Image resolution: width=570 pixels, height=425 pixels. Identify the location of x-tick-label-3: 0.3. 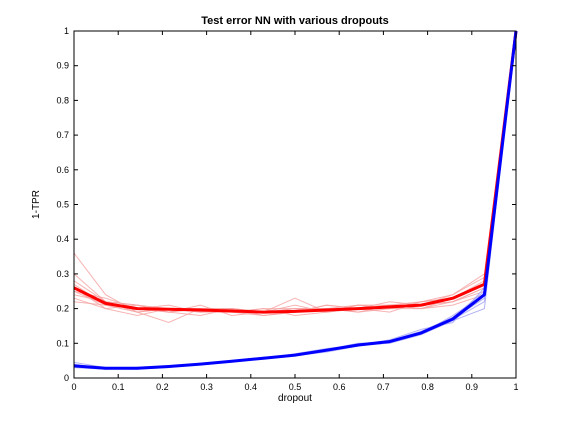
(206, 387).